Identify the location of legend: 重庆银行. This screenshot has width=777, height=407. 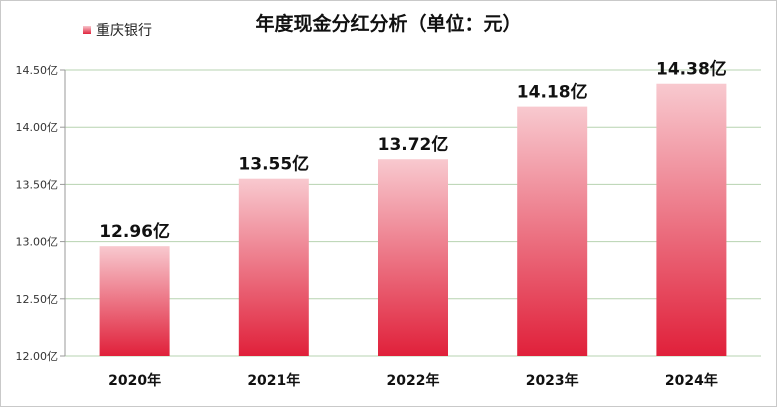
(117, 30).